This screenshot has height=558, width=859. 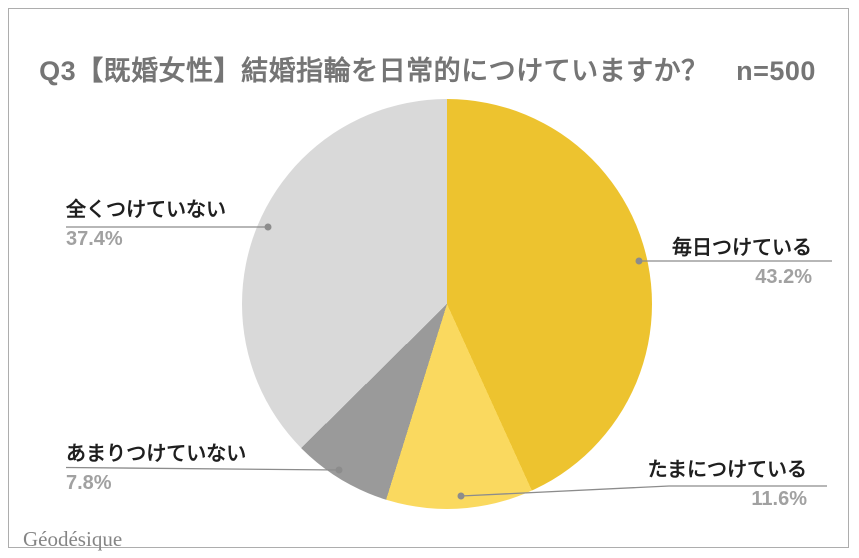 I want to click on chart-title: Q3【既婚女性】結婚指輪を日常的につけていますか？ n=500, so click(x=427, y=71).